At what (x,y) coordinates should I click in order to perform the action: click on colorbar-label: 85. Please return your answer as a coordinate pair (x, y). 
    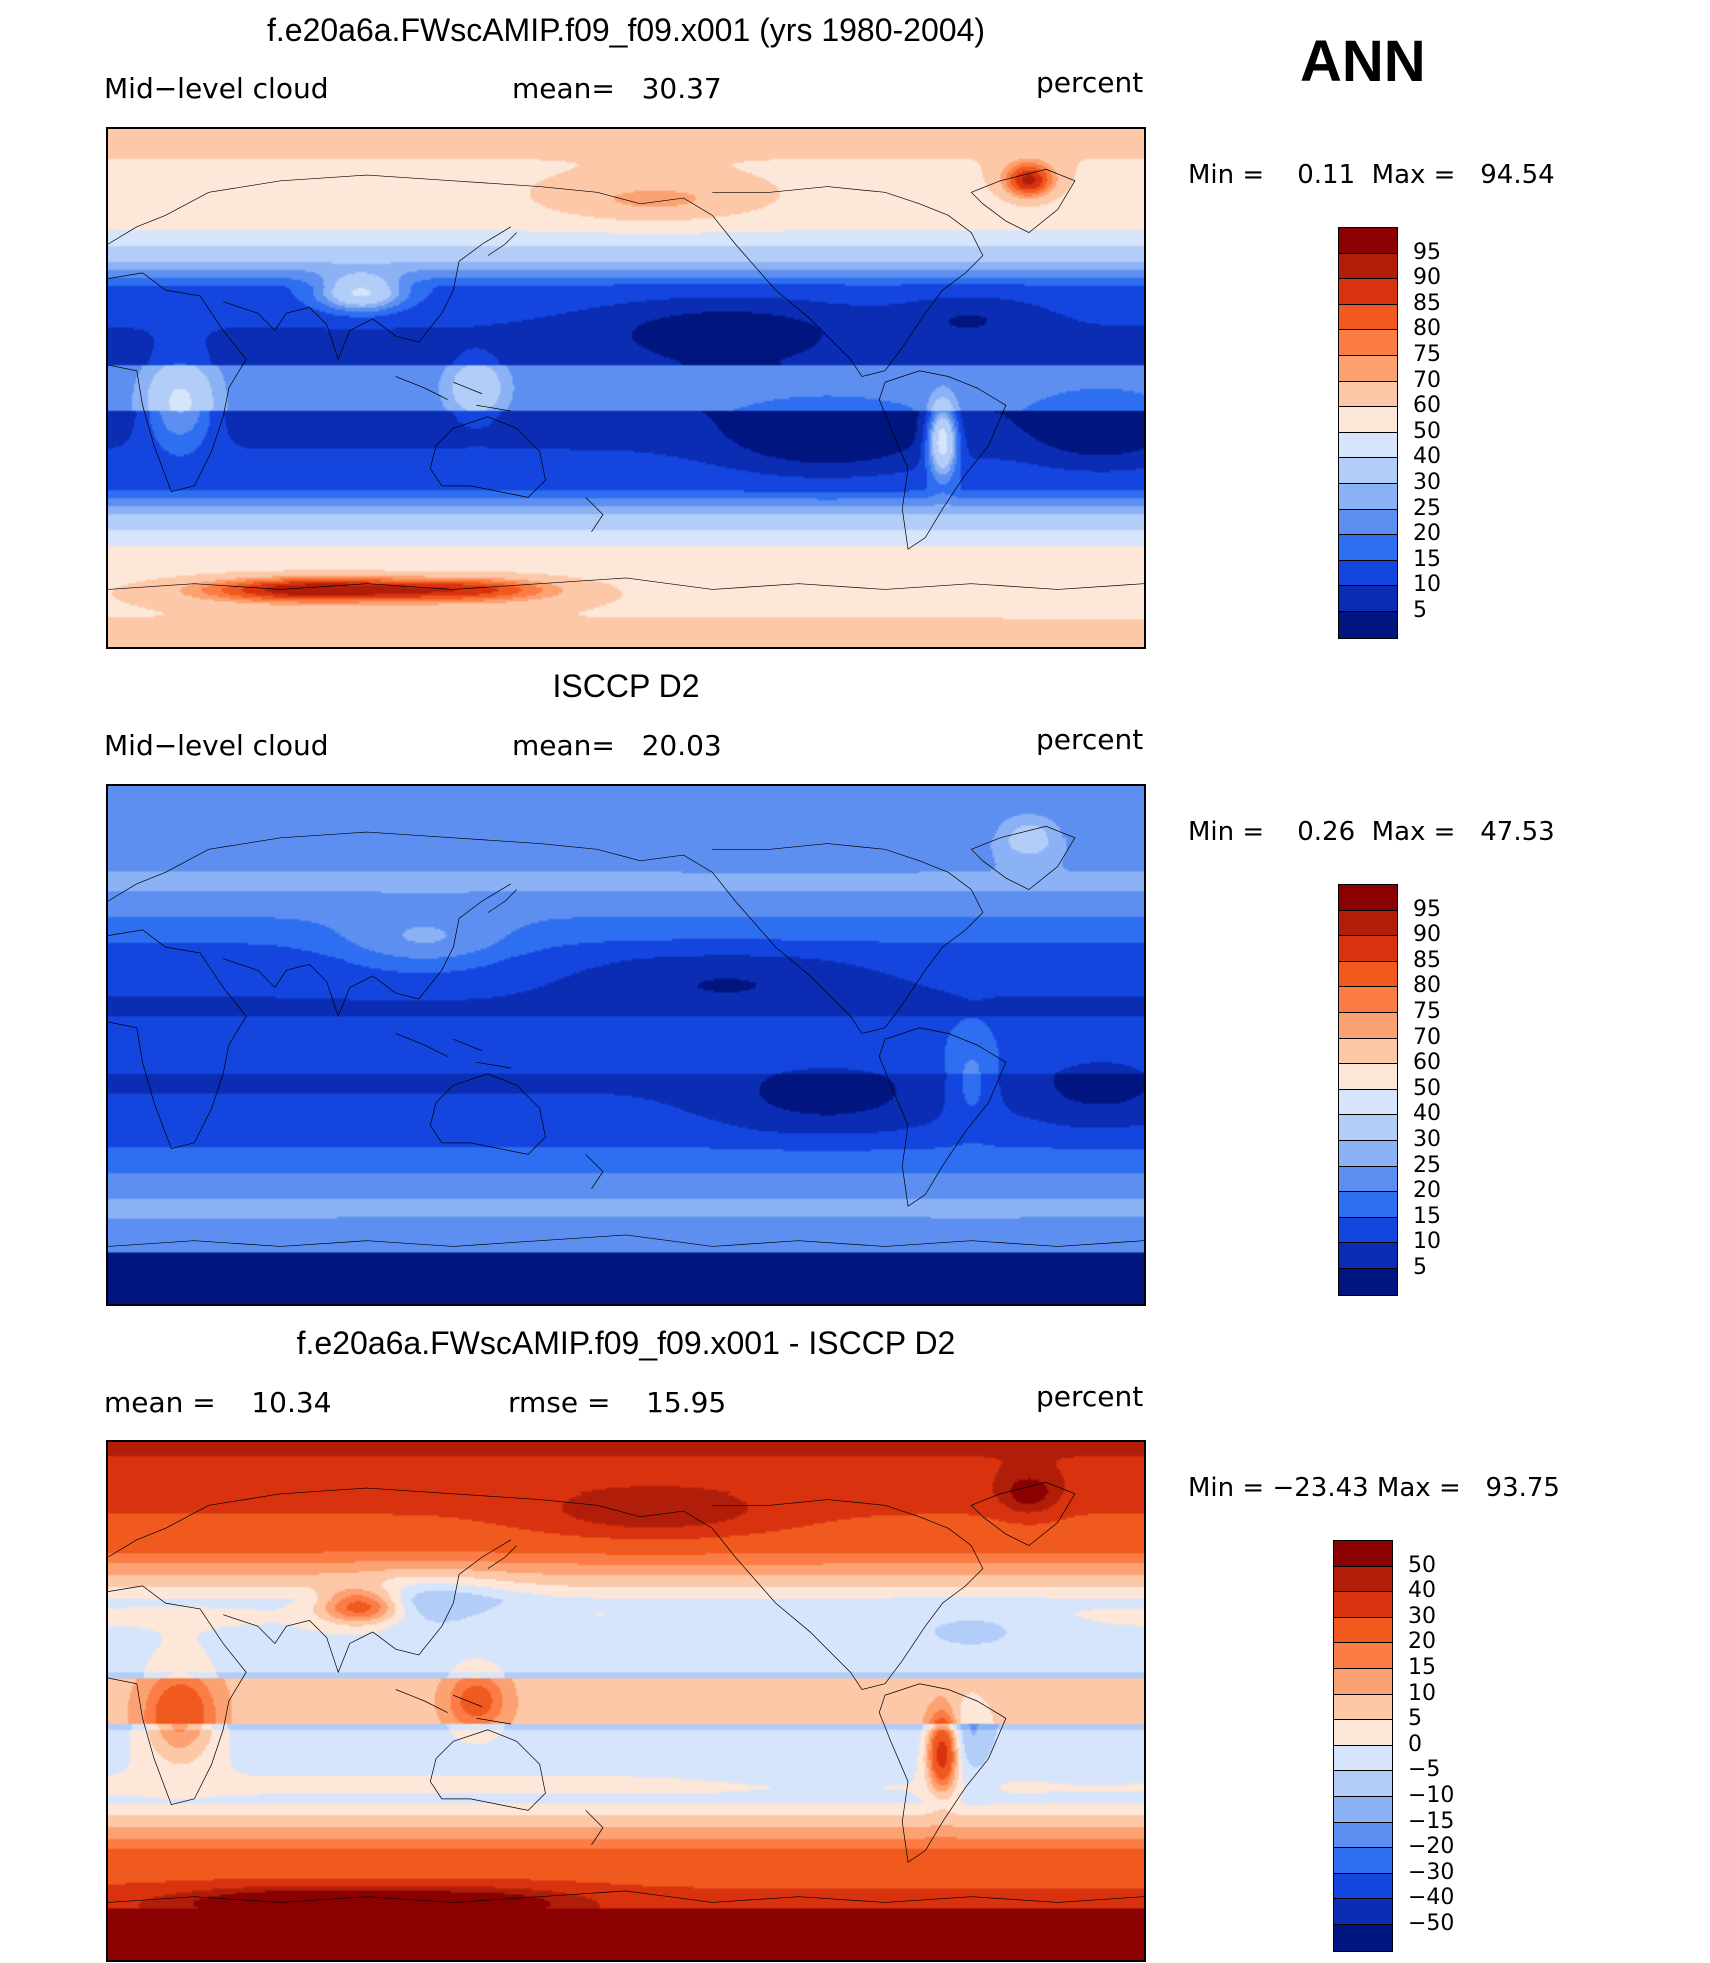
    Looking at the image, I should click on (1427, 960).